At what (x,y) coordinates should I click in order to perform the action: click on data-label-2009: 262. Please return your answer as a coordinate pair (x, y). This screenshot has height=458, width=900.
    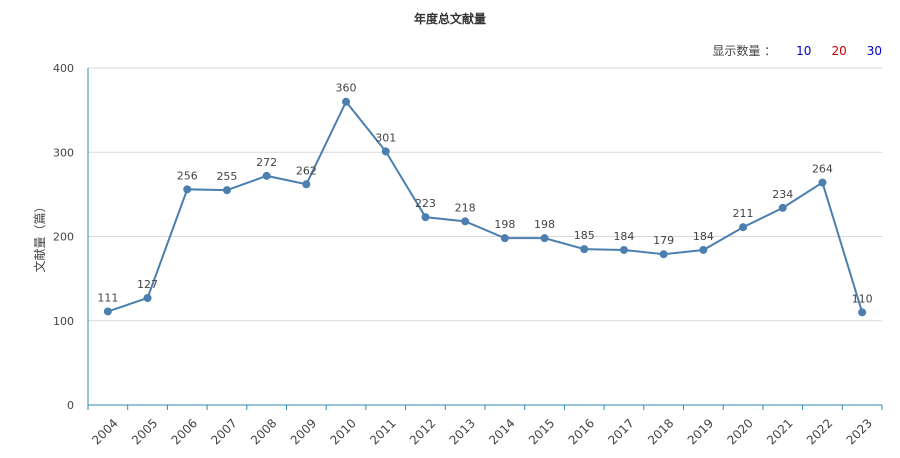
    Looking at the image, I should click on (306, 170).